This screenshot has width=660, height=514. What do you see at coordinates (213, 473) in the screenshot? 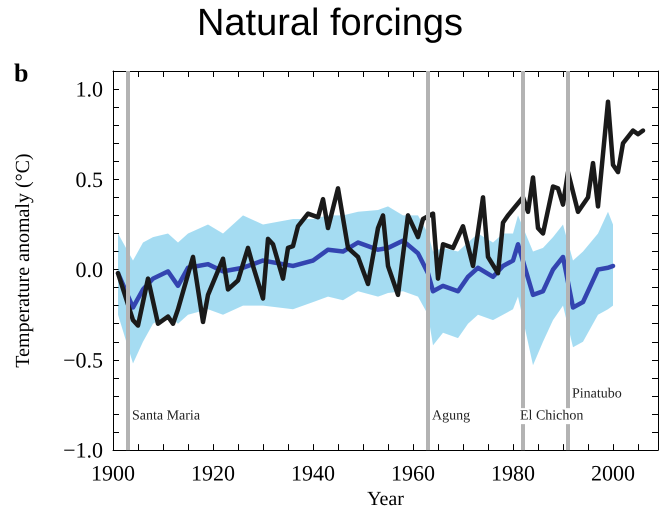
I see `x-tick-label: 1920` at bounding box center [213, 473].